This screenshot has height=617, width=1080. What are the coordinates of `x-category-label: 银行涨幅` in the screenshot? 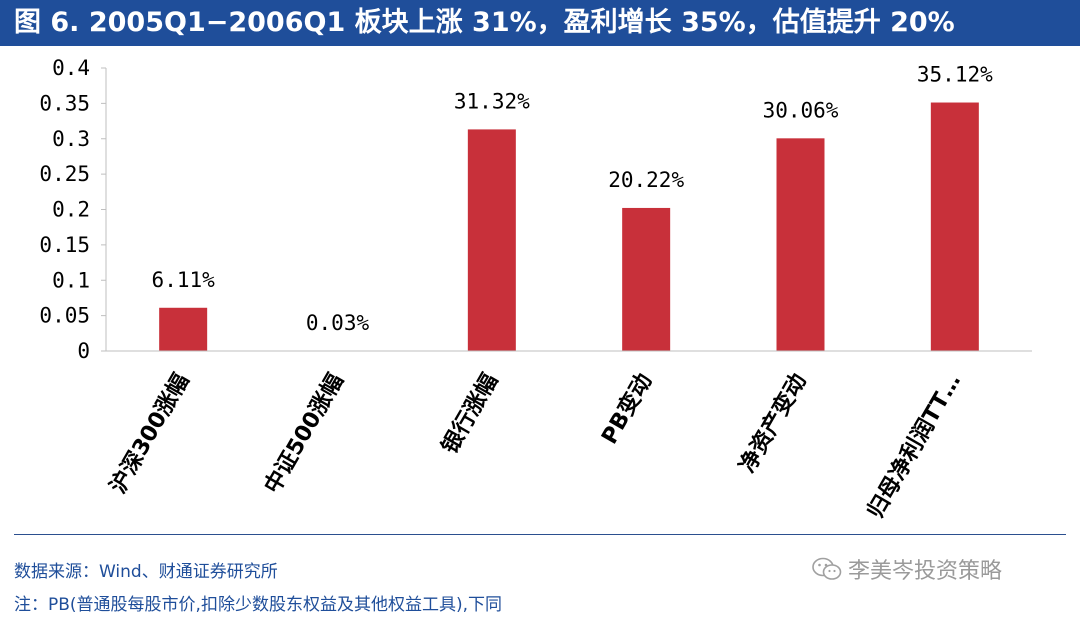 It's located at (470, 413).